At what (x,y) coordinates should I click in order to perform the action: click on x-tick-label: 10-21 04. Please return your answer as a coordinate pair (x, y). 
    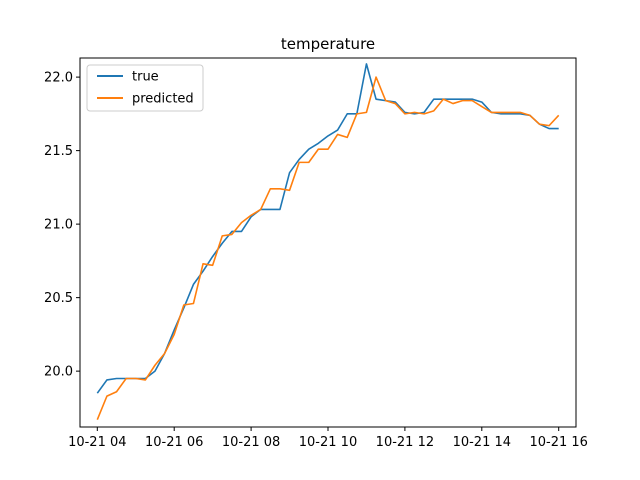
    Looking at the image, I should click on (97, 442).